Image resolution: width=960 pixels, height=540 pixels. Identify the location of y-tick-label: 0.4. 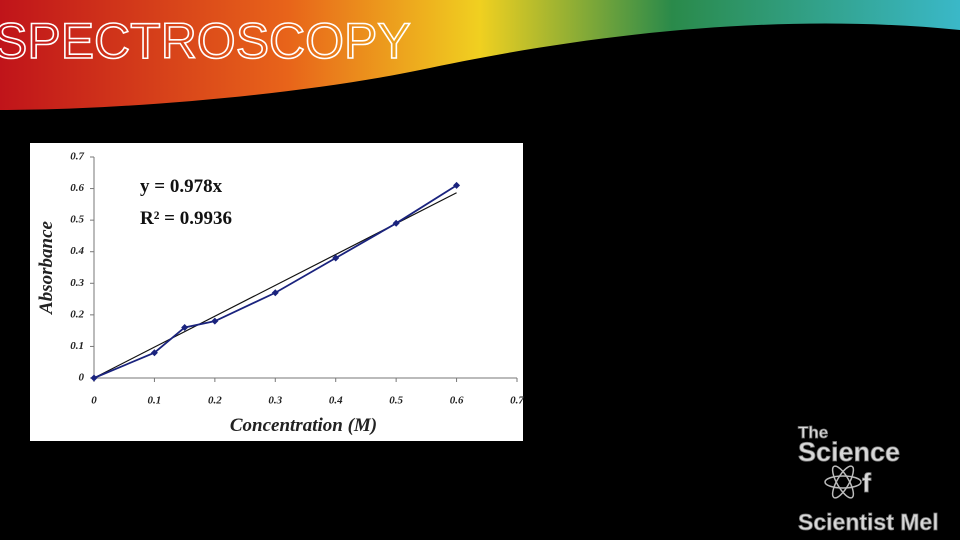
(77, 251).